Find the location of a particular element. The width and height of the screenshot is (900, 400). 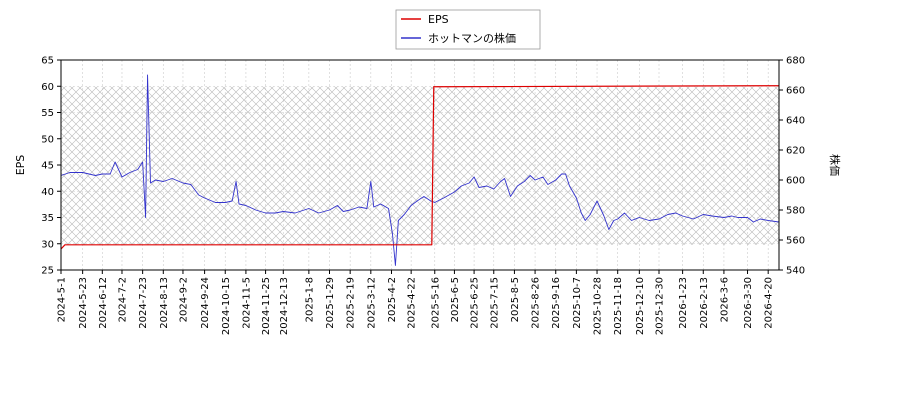

left-tick-label: 35 is located at coordinates (47, 218).